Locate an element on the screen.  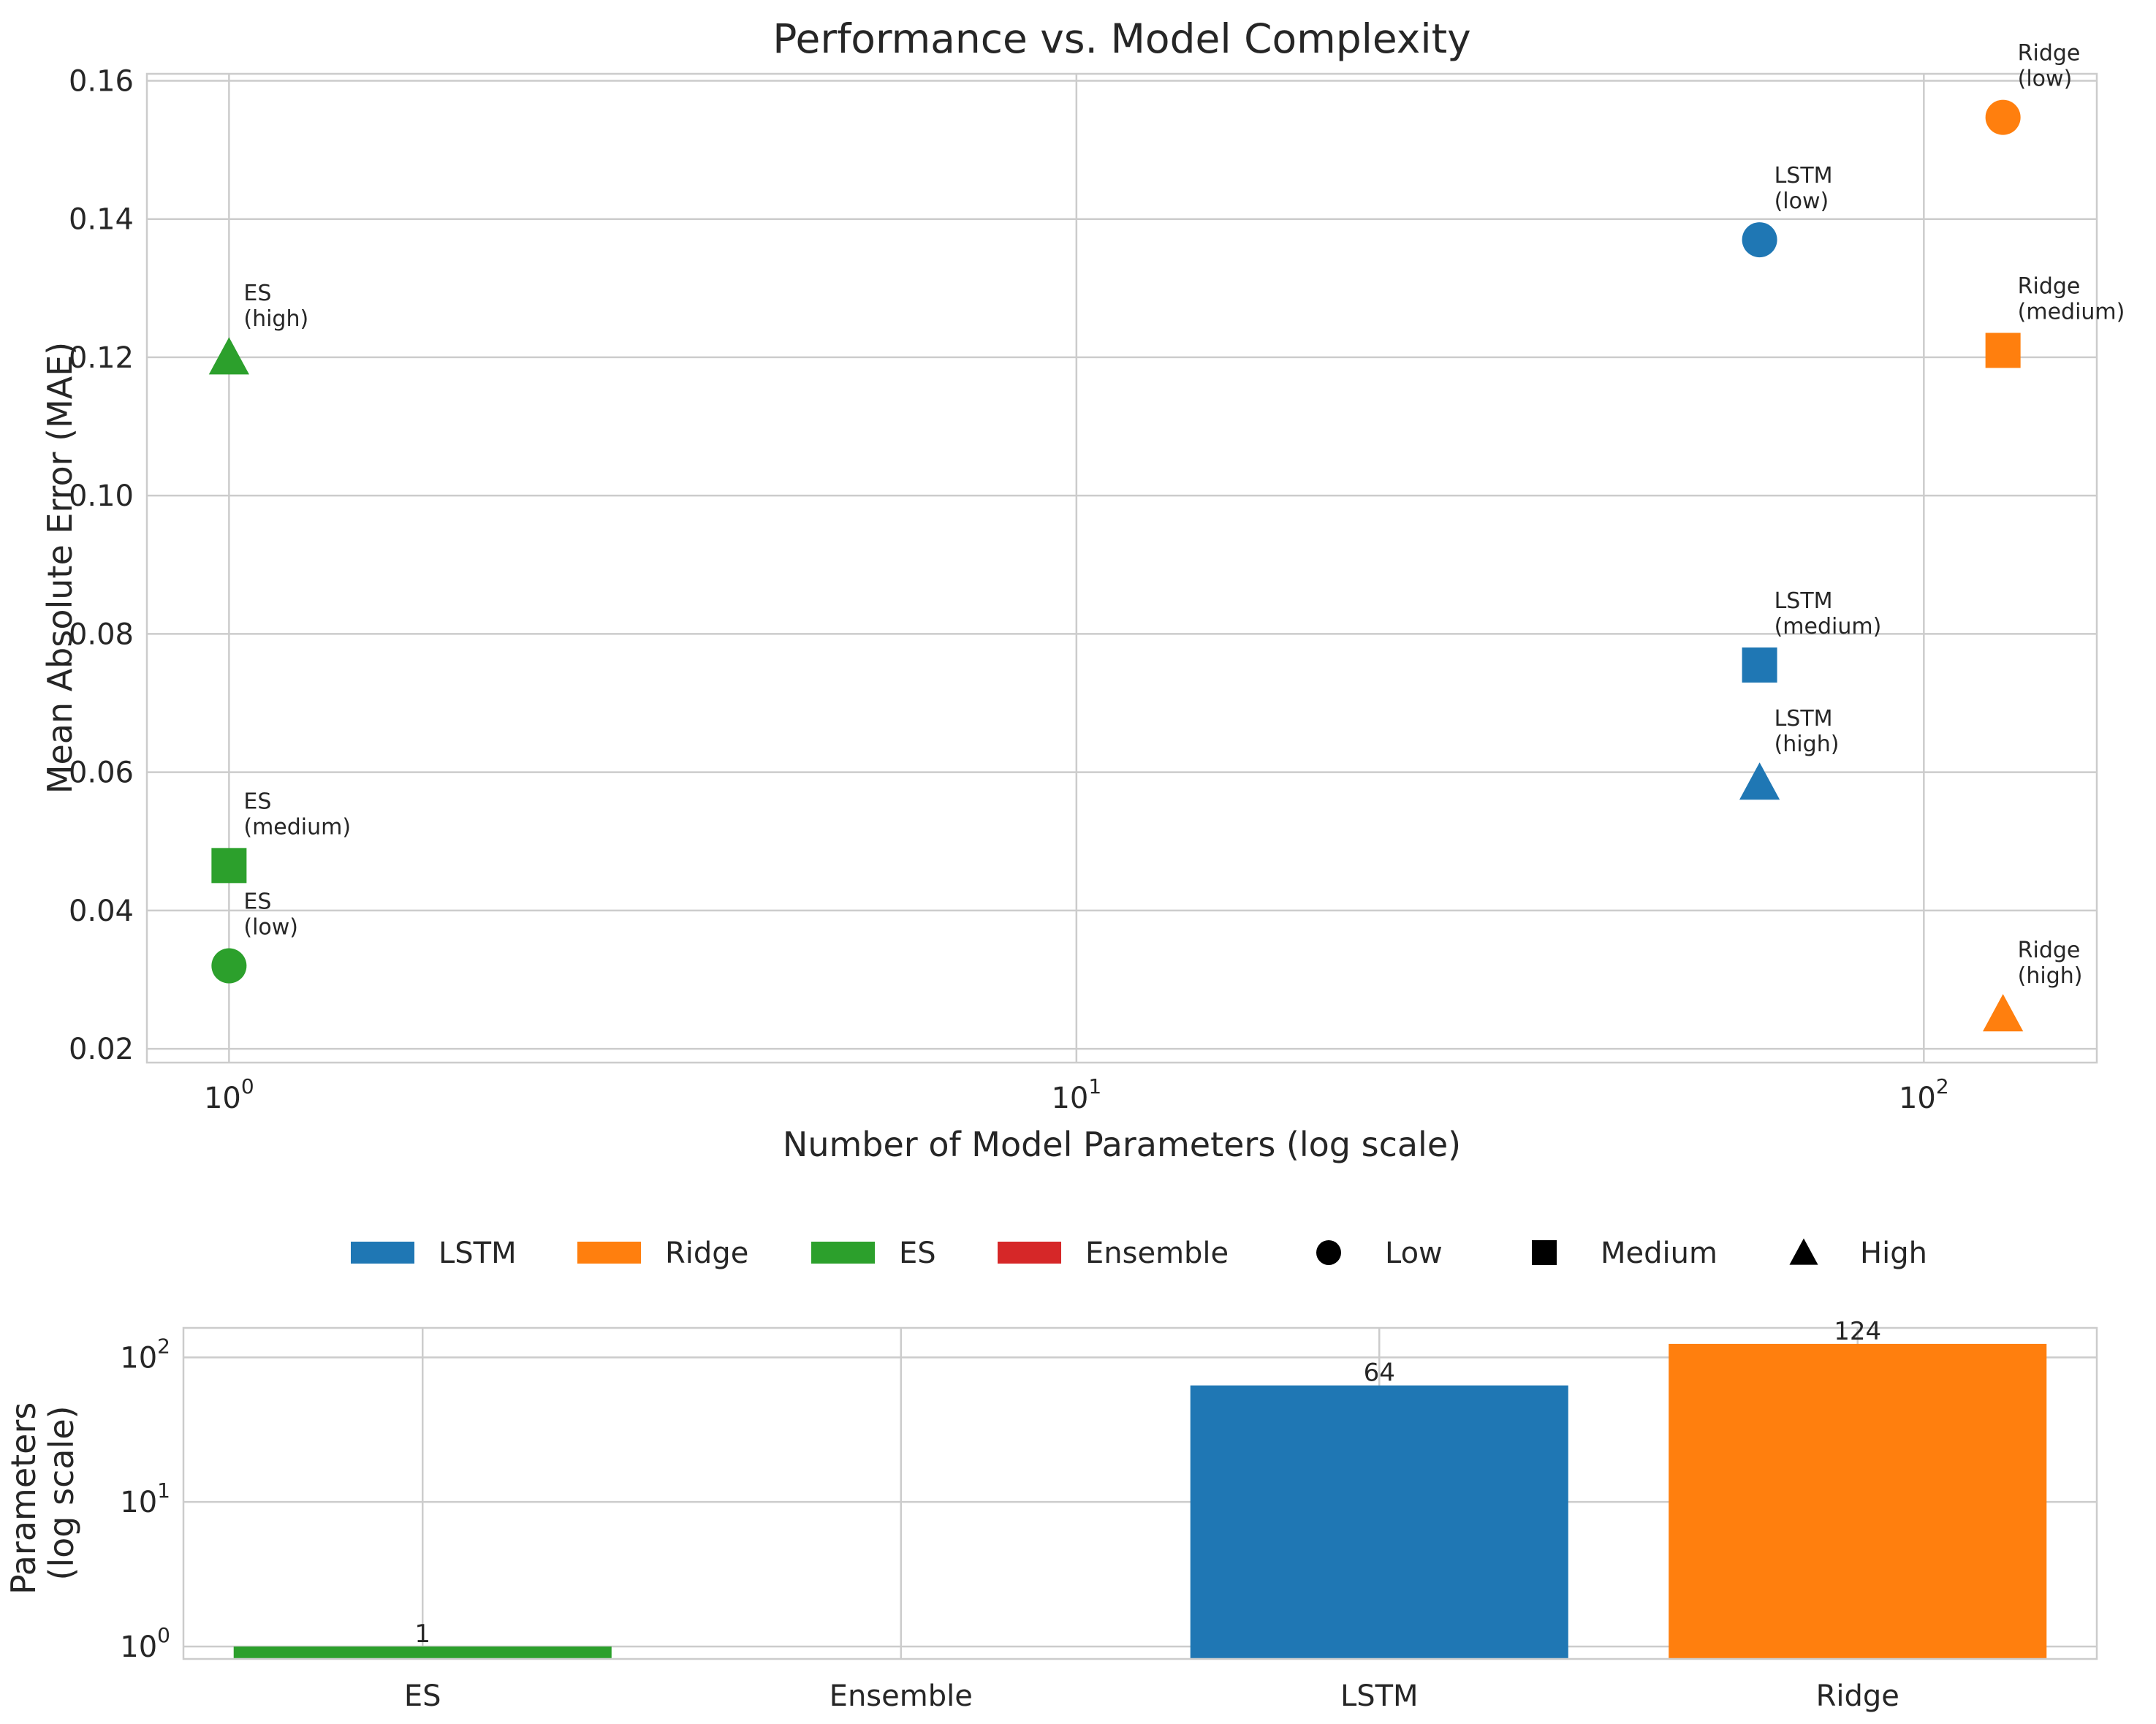
legend-item-medium: Medium is located at coordinates (1624, 1254).